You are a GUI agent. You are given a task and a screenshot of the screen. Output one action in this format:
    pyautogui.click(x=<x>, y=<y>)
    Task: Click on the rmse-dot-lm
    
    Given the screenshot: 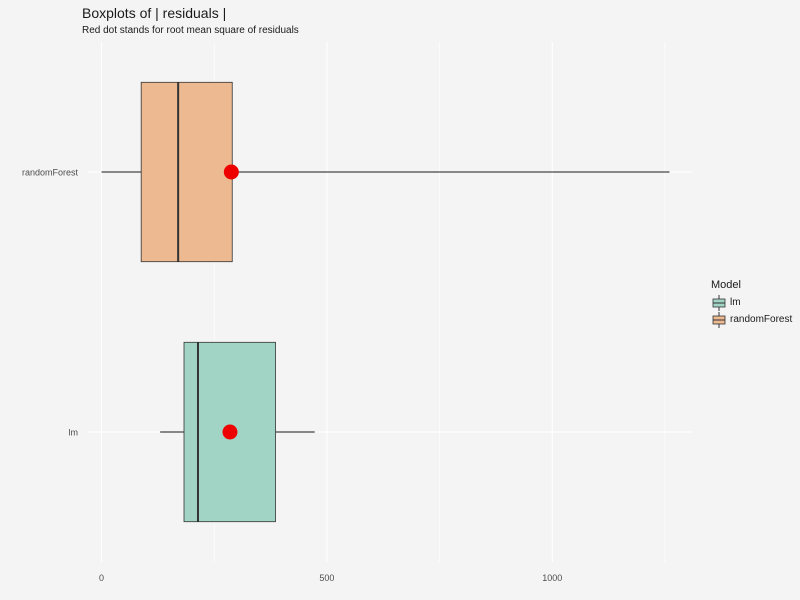 What is the action you would take?
    pyautogui.click(x=230, y=432)
    